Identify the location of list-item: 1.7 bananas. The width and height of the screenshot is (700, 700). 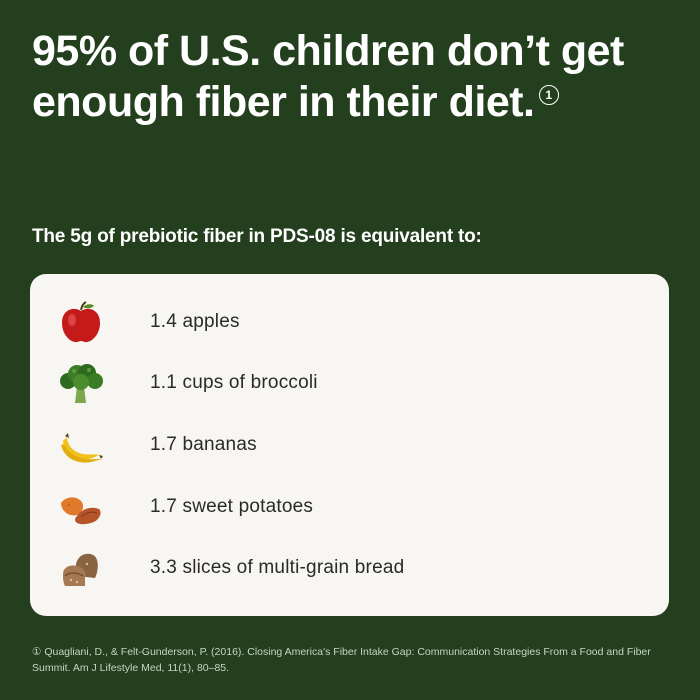
(345, 445).